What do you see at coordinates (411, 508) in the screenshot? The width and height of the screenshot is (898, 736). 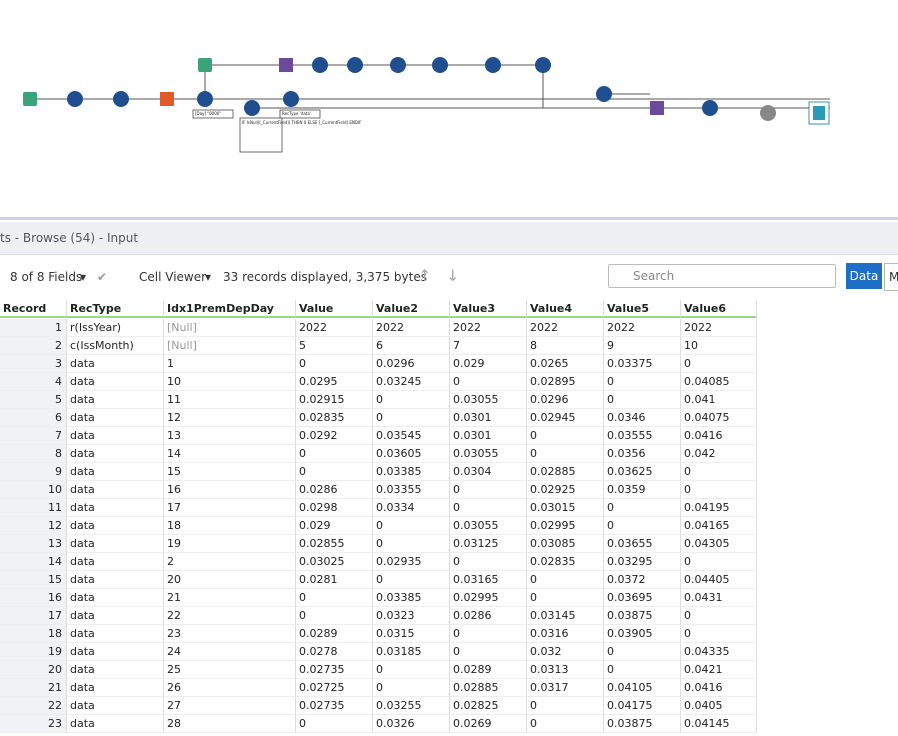 I see `cell: 0.0334` at bounding box center [411, 508].